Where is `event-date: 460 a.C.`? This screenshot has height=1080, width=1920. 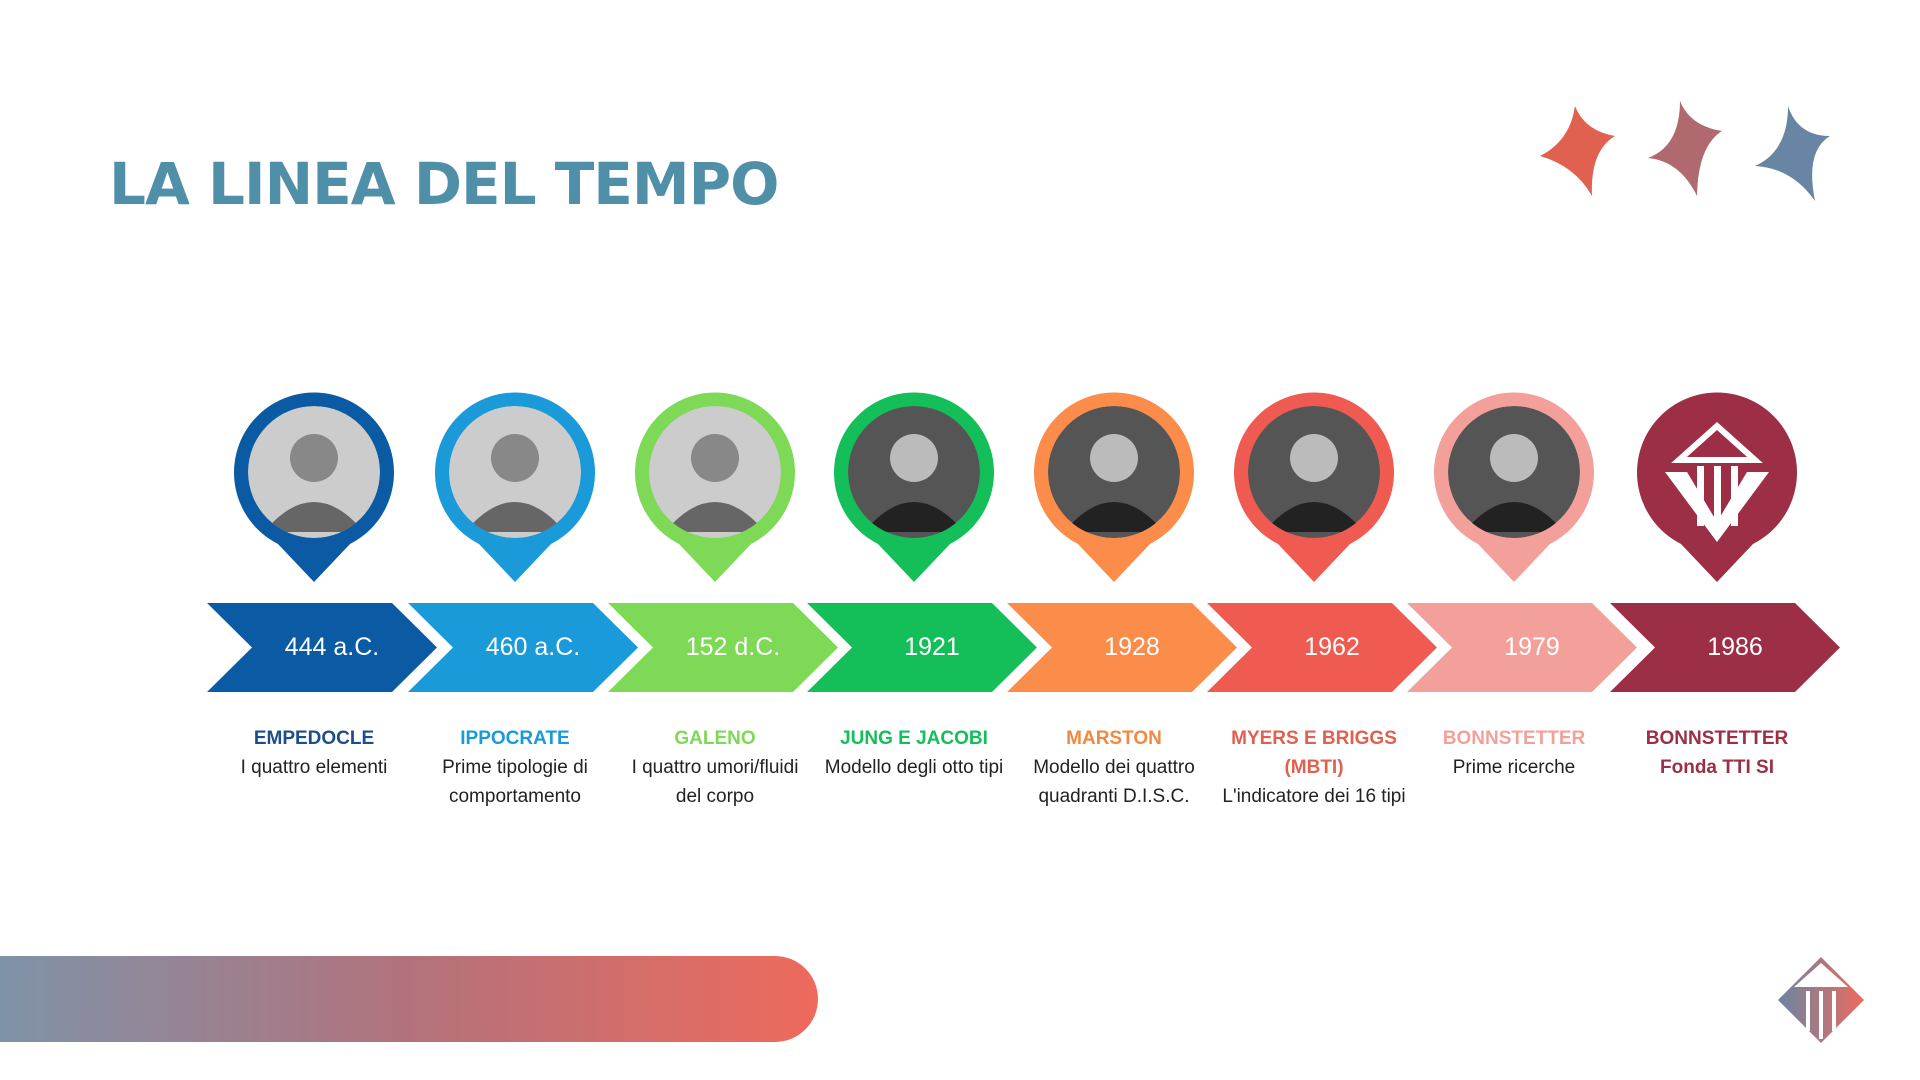 event-date: 460 a.C. is located at coordinates (533, 647).